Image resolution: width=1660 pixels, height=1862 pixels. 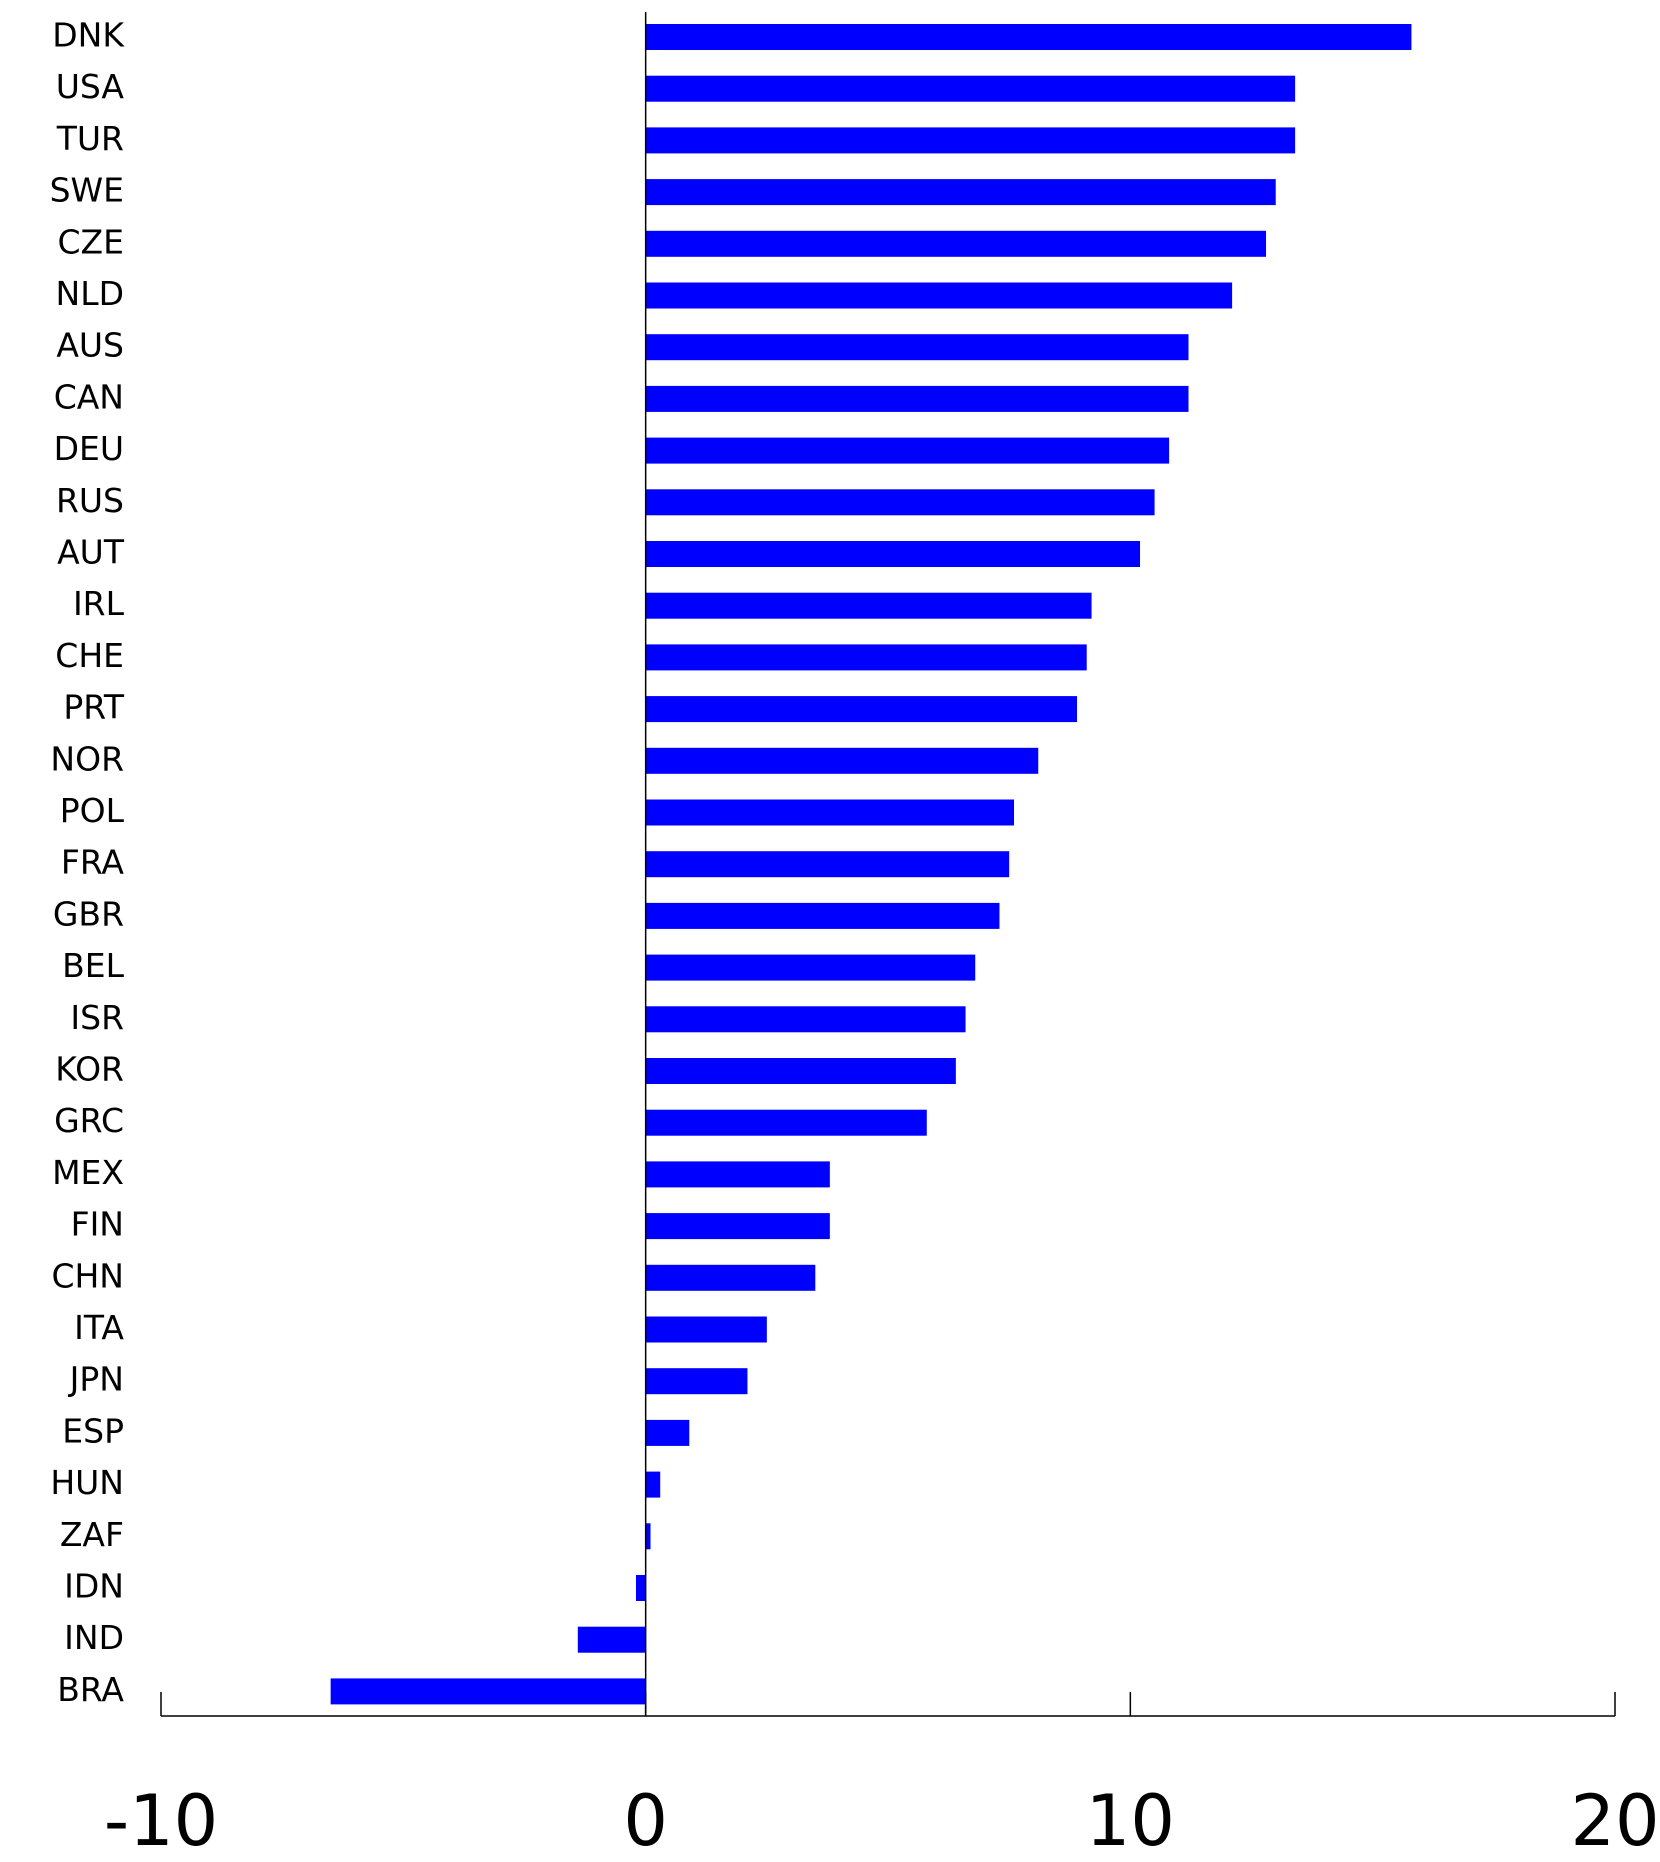 I want to click on x-tick-label: 10, so click(x=1130, y=1821).